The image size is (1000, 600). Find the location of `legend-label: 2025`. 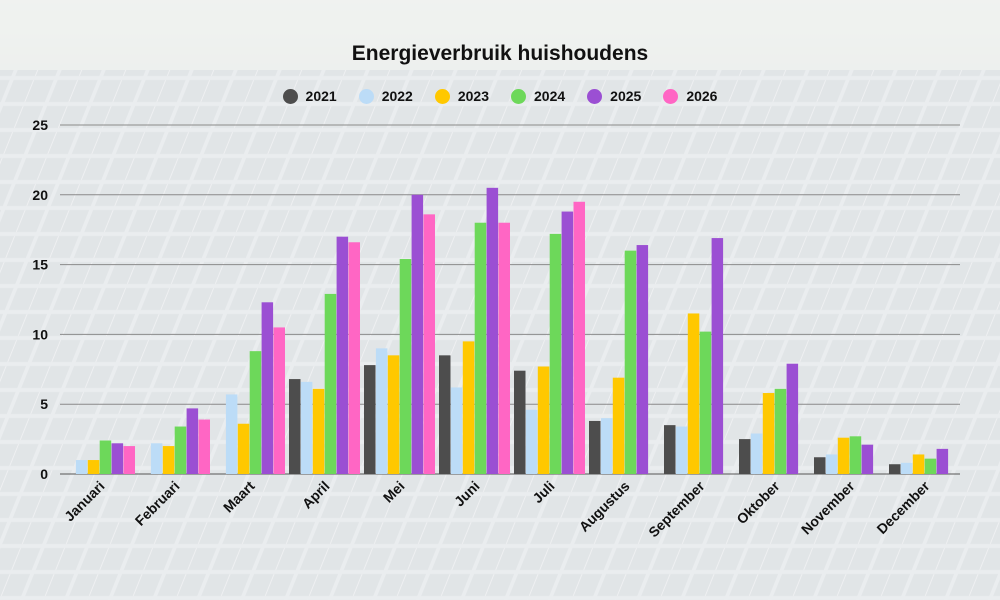

legend-label: 2025 is located at coordinates (626, 96).